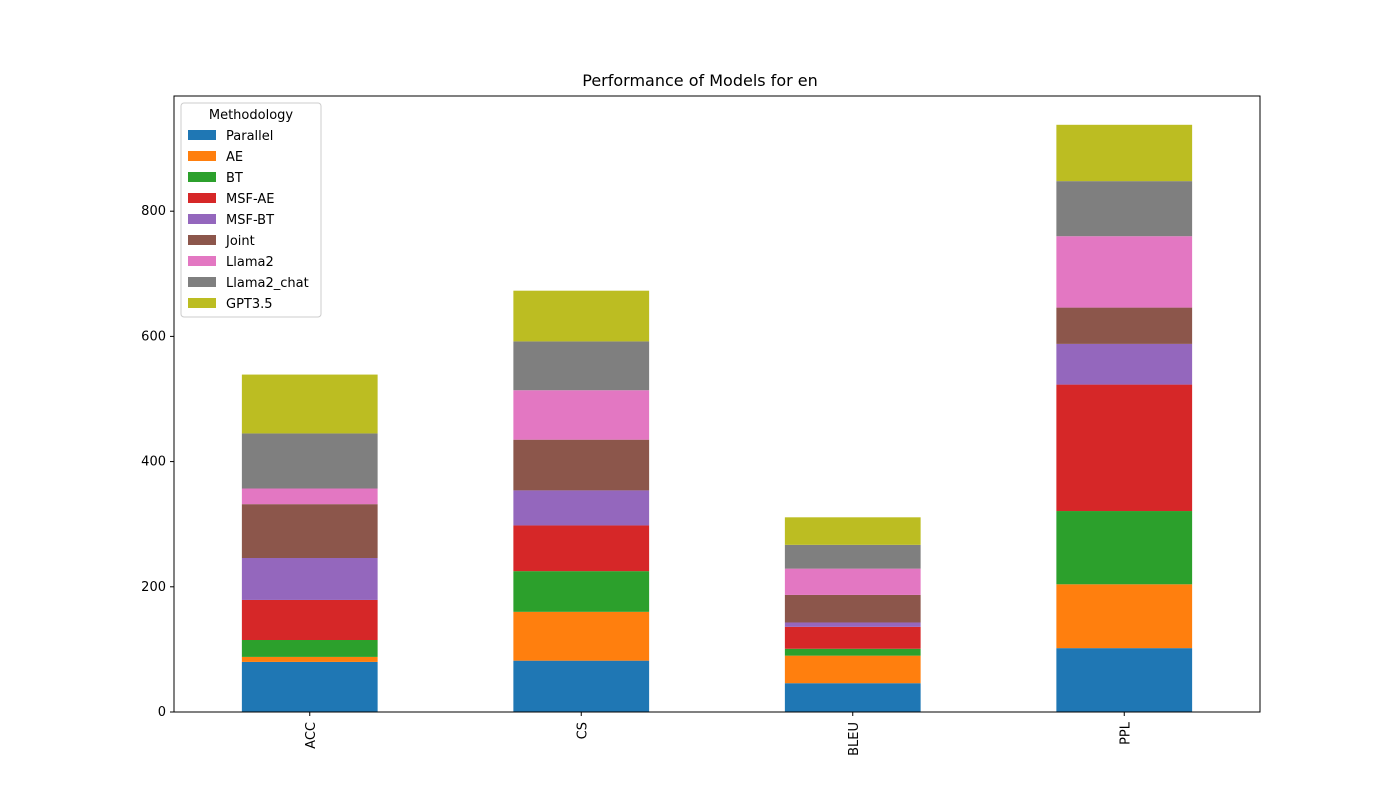  I want to click on legend-swatch-parallel, so click(202, 135).